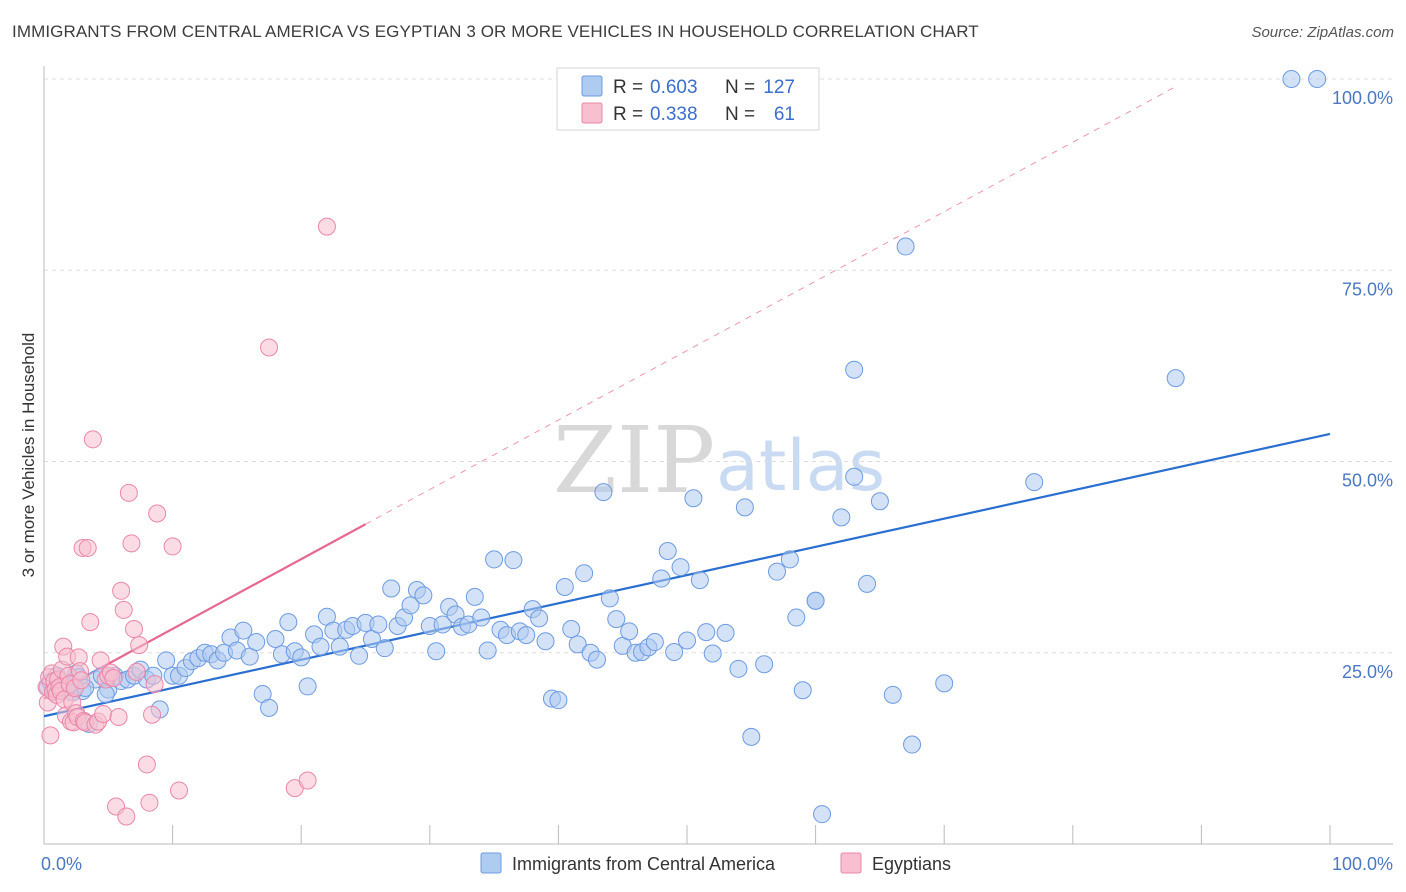  Describe the element at coordinates (674, 114) in the screenshot. I see `stats-legend-r-pink: 0.338` at that location.